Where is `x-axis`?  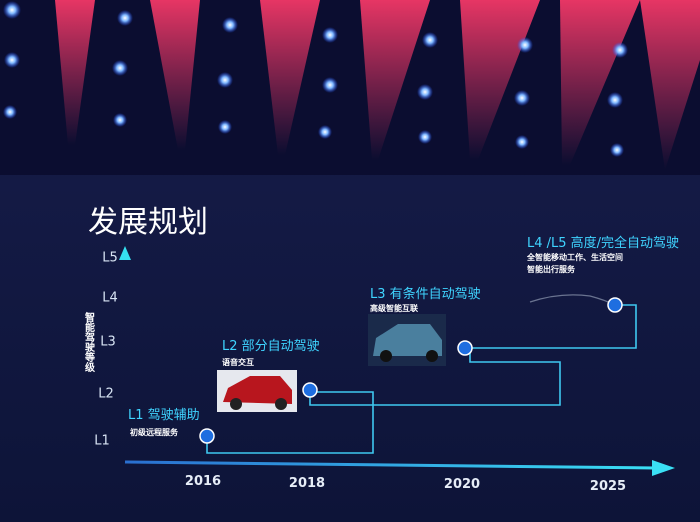 x-axis is located at coordinates (390, 465).